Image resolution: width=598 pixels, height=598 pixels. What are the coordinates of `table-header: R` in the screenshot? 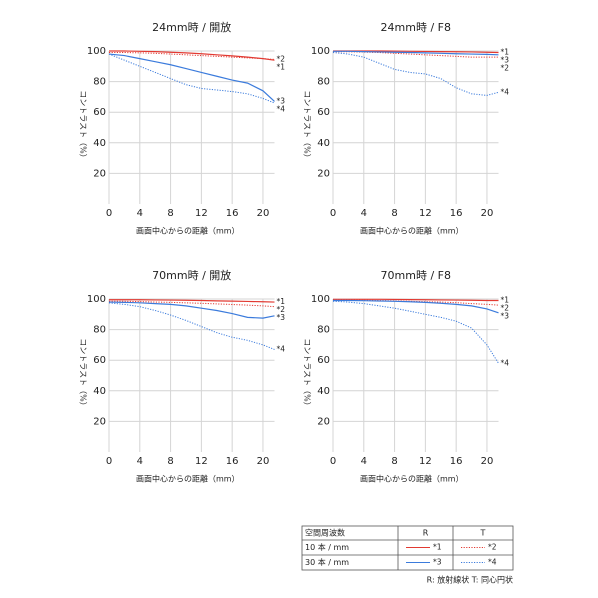 It's located at (426, 533).